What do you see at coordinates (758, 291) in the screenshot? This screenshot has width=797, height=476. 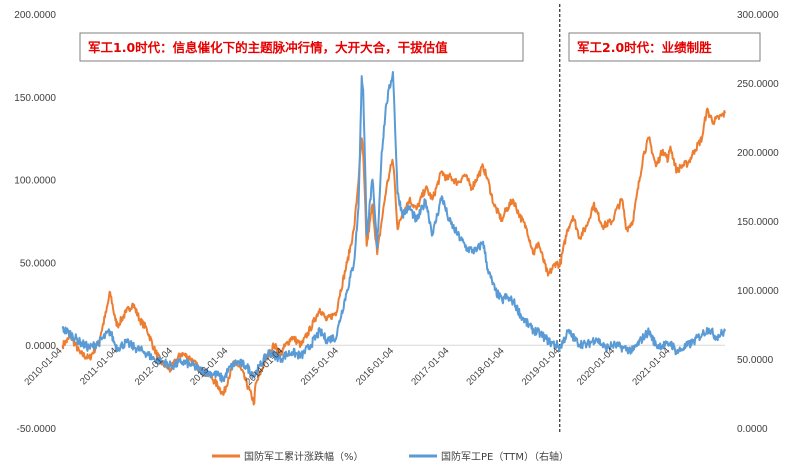 I see `right-y-tick-label: 100.0000` at bounding box center [758, 291].